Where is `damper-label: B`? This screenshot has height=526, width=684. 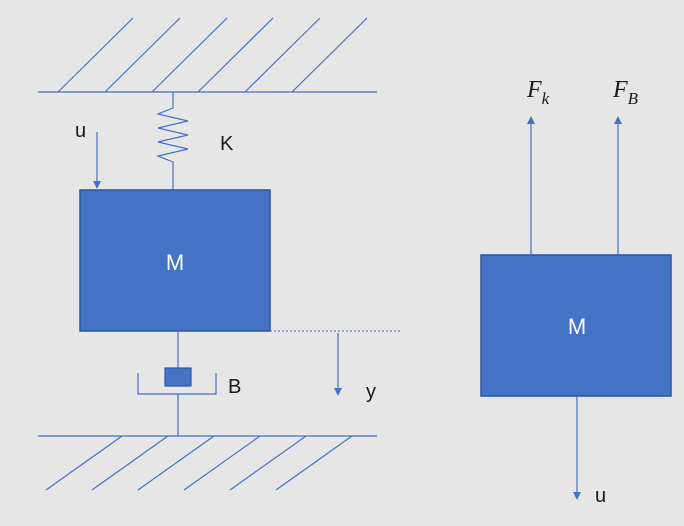 damper-label: B is located at coordinates (234, 387).